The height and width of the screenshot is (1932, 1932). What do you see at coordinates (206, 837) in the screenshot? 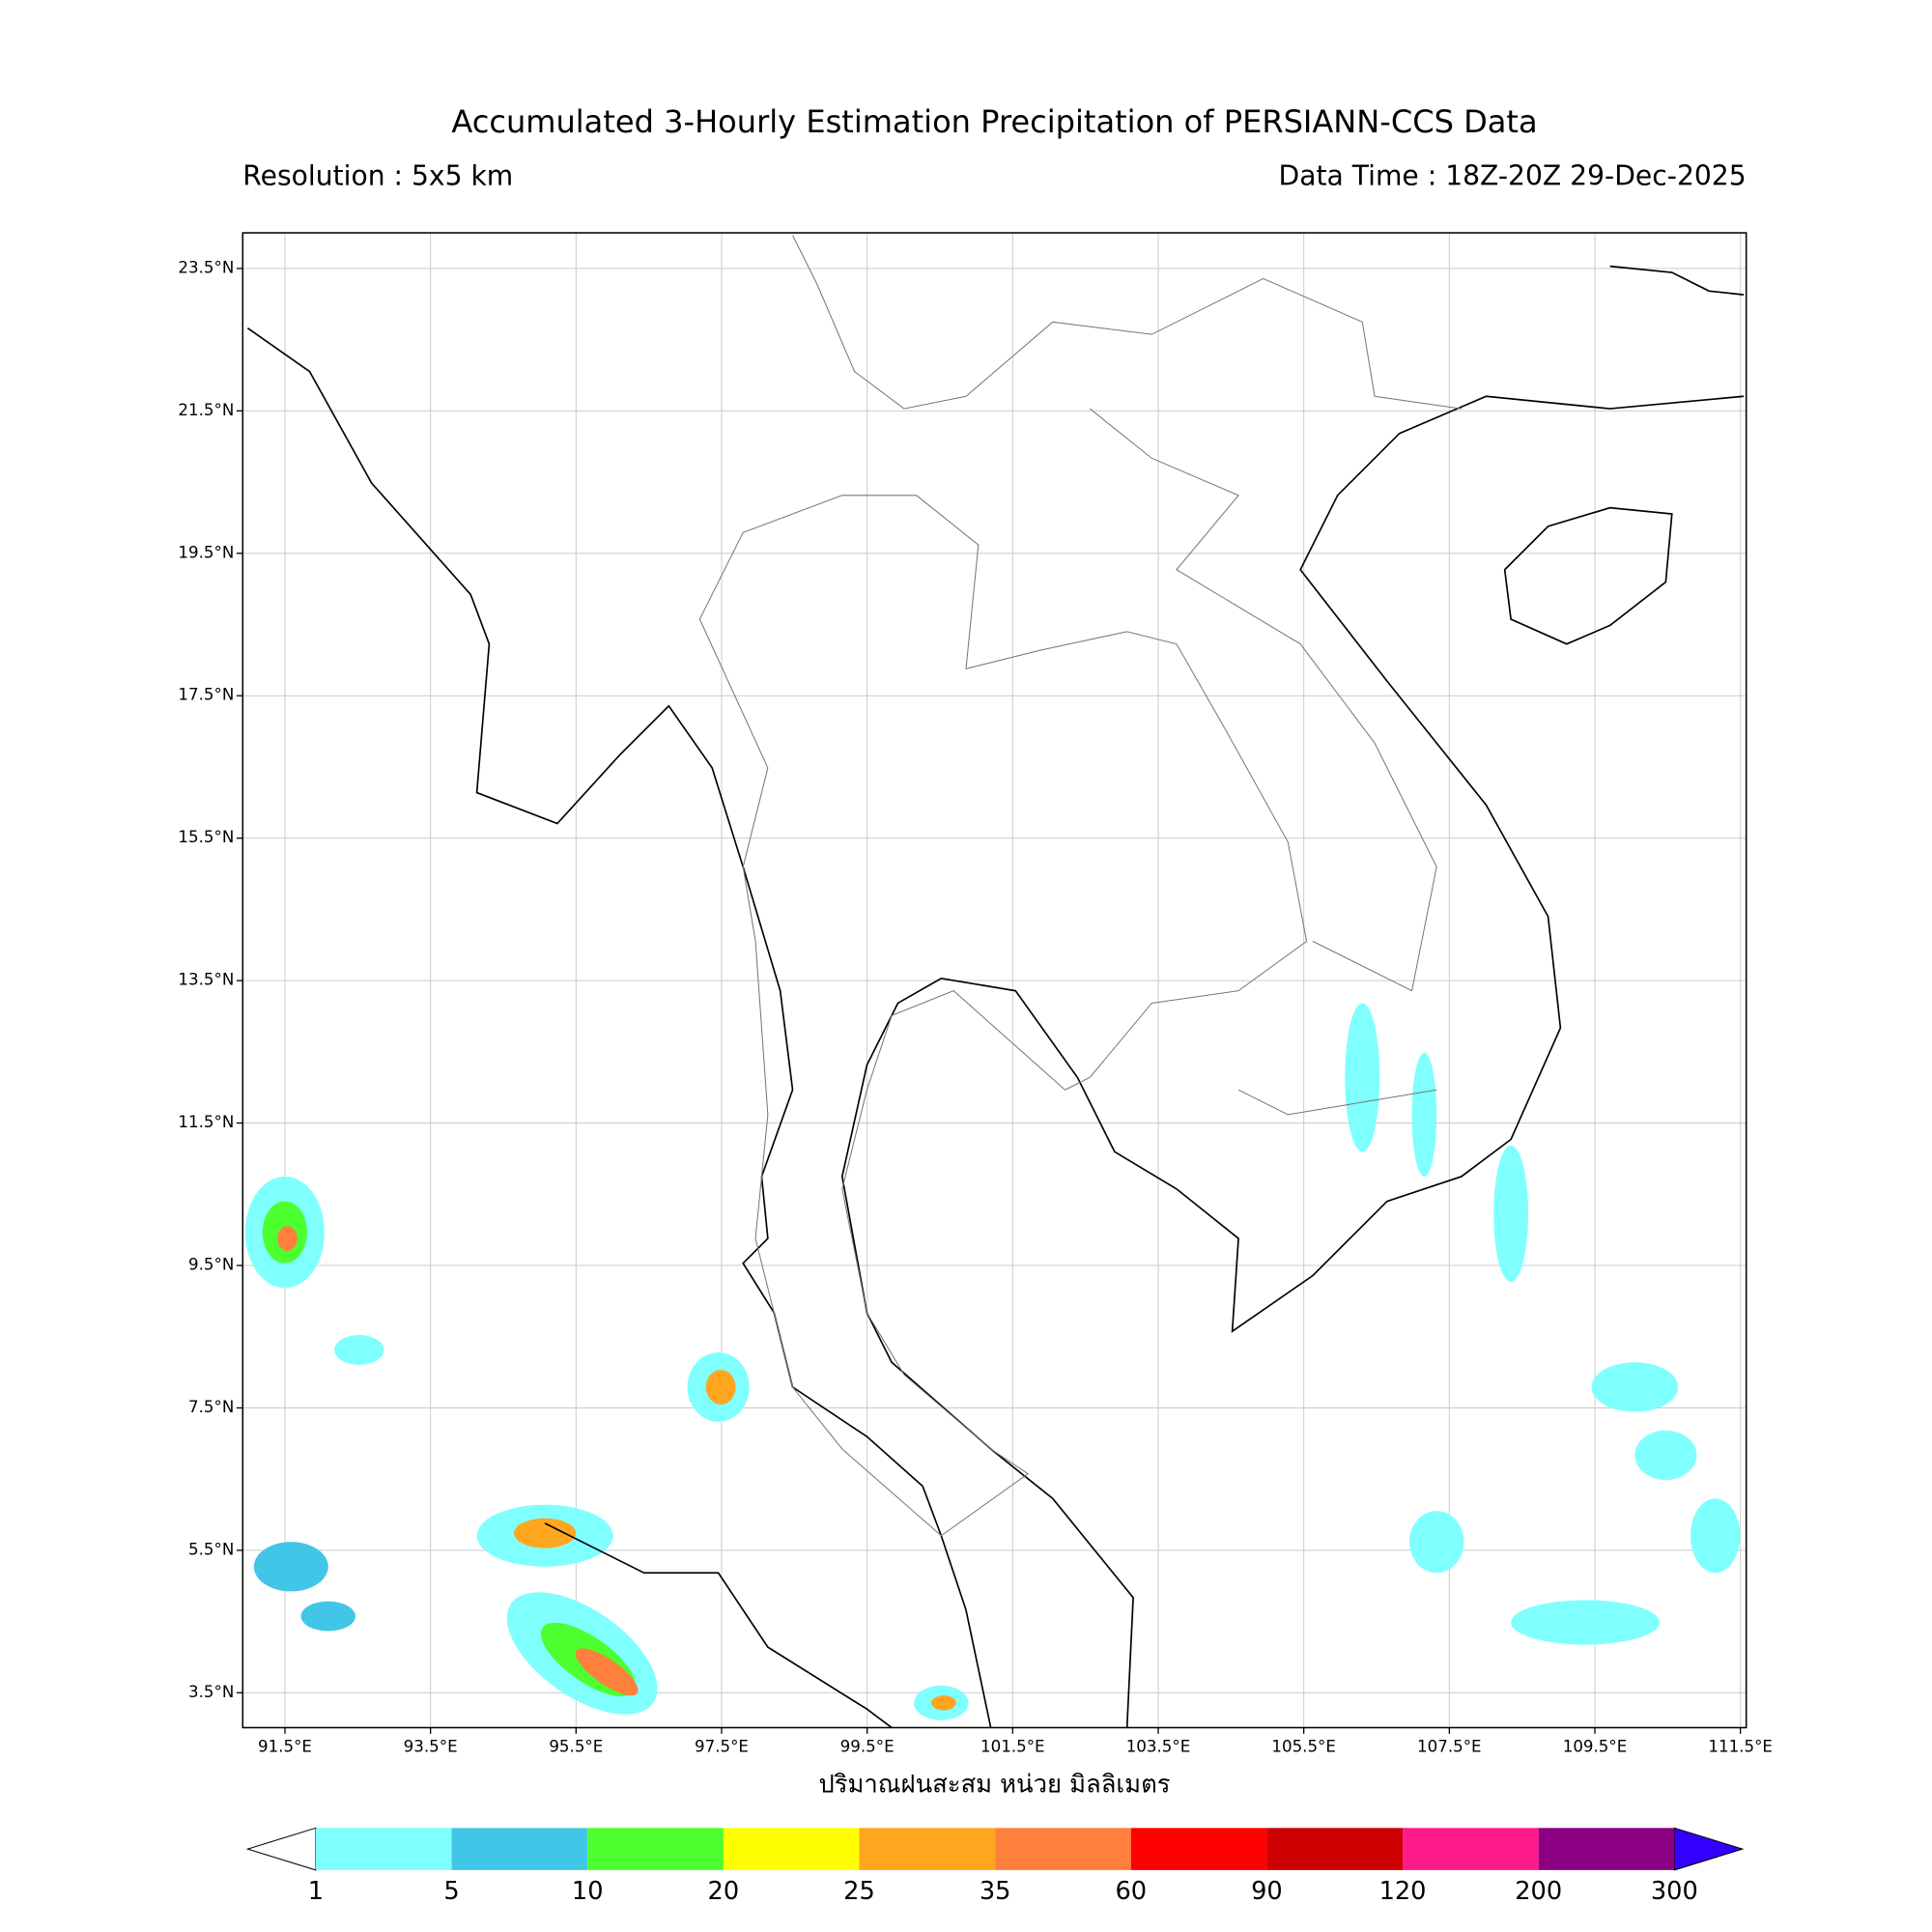
I see `y-tick-label: 15.5°N` at bounding box center [206, 837].